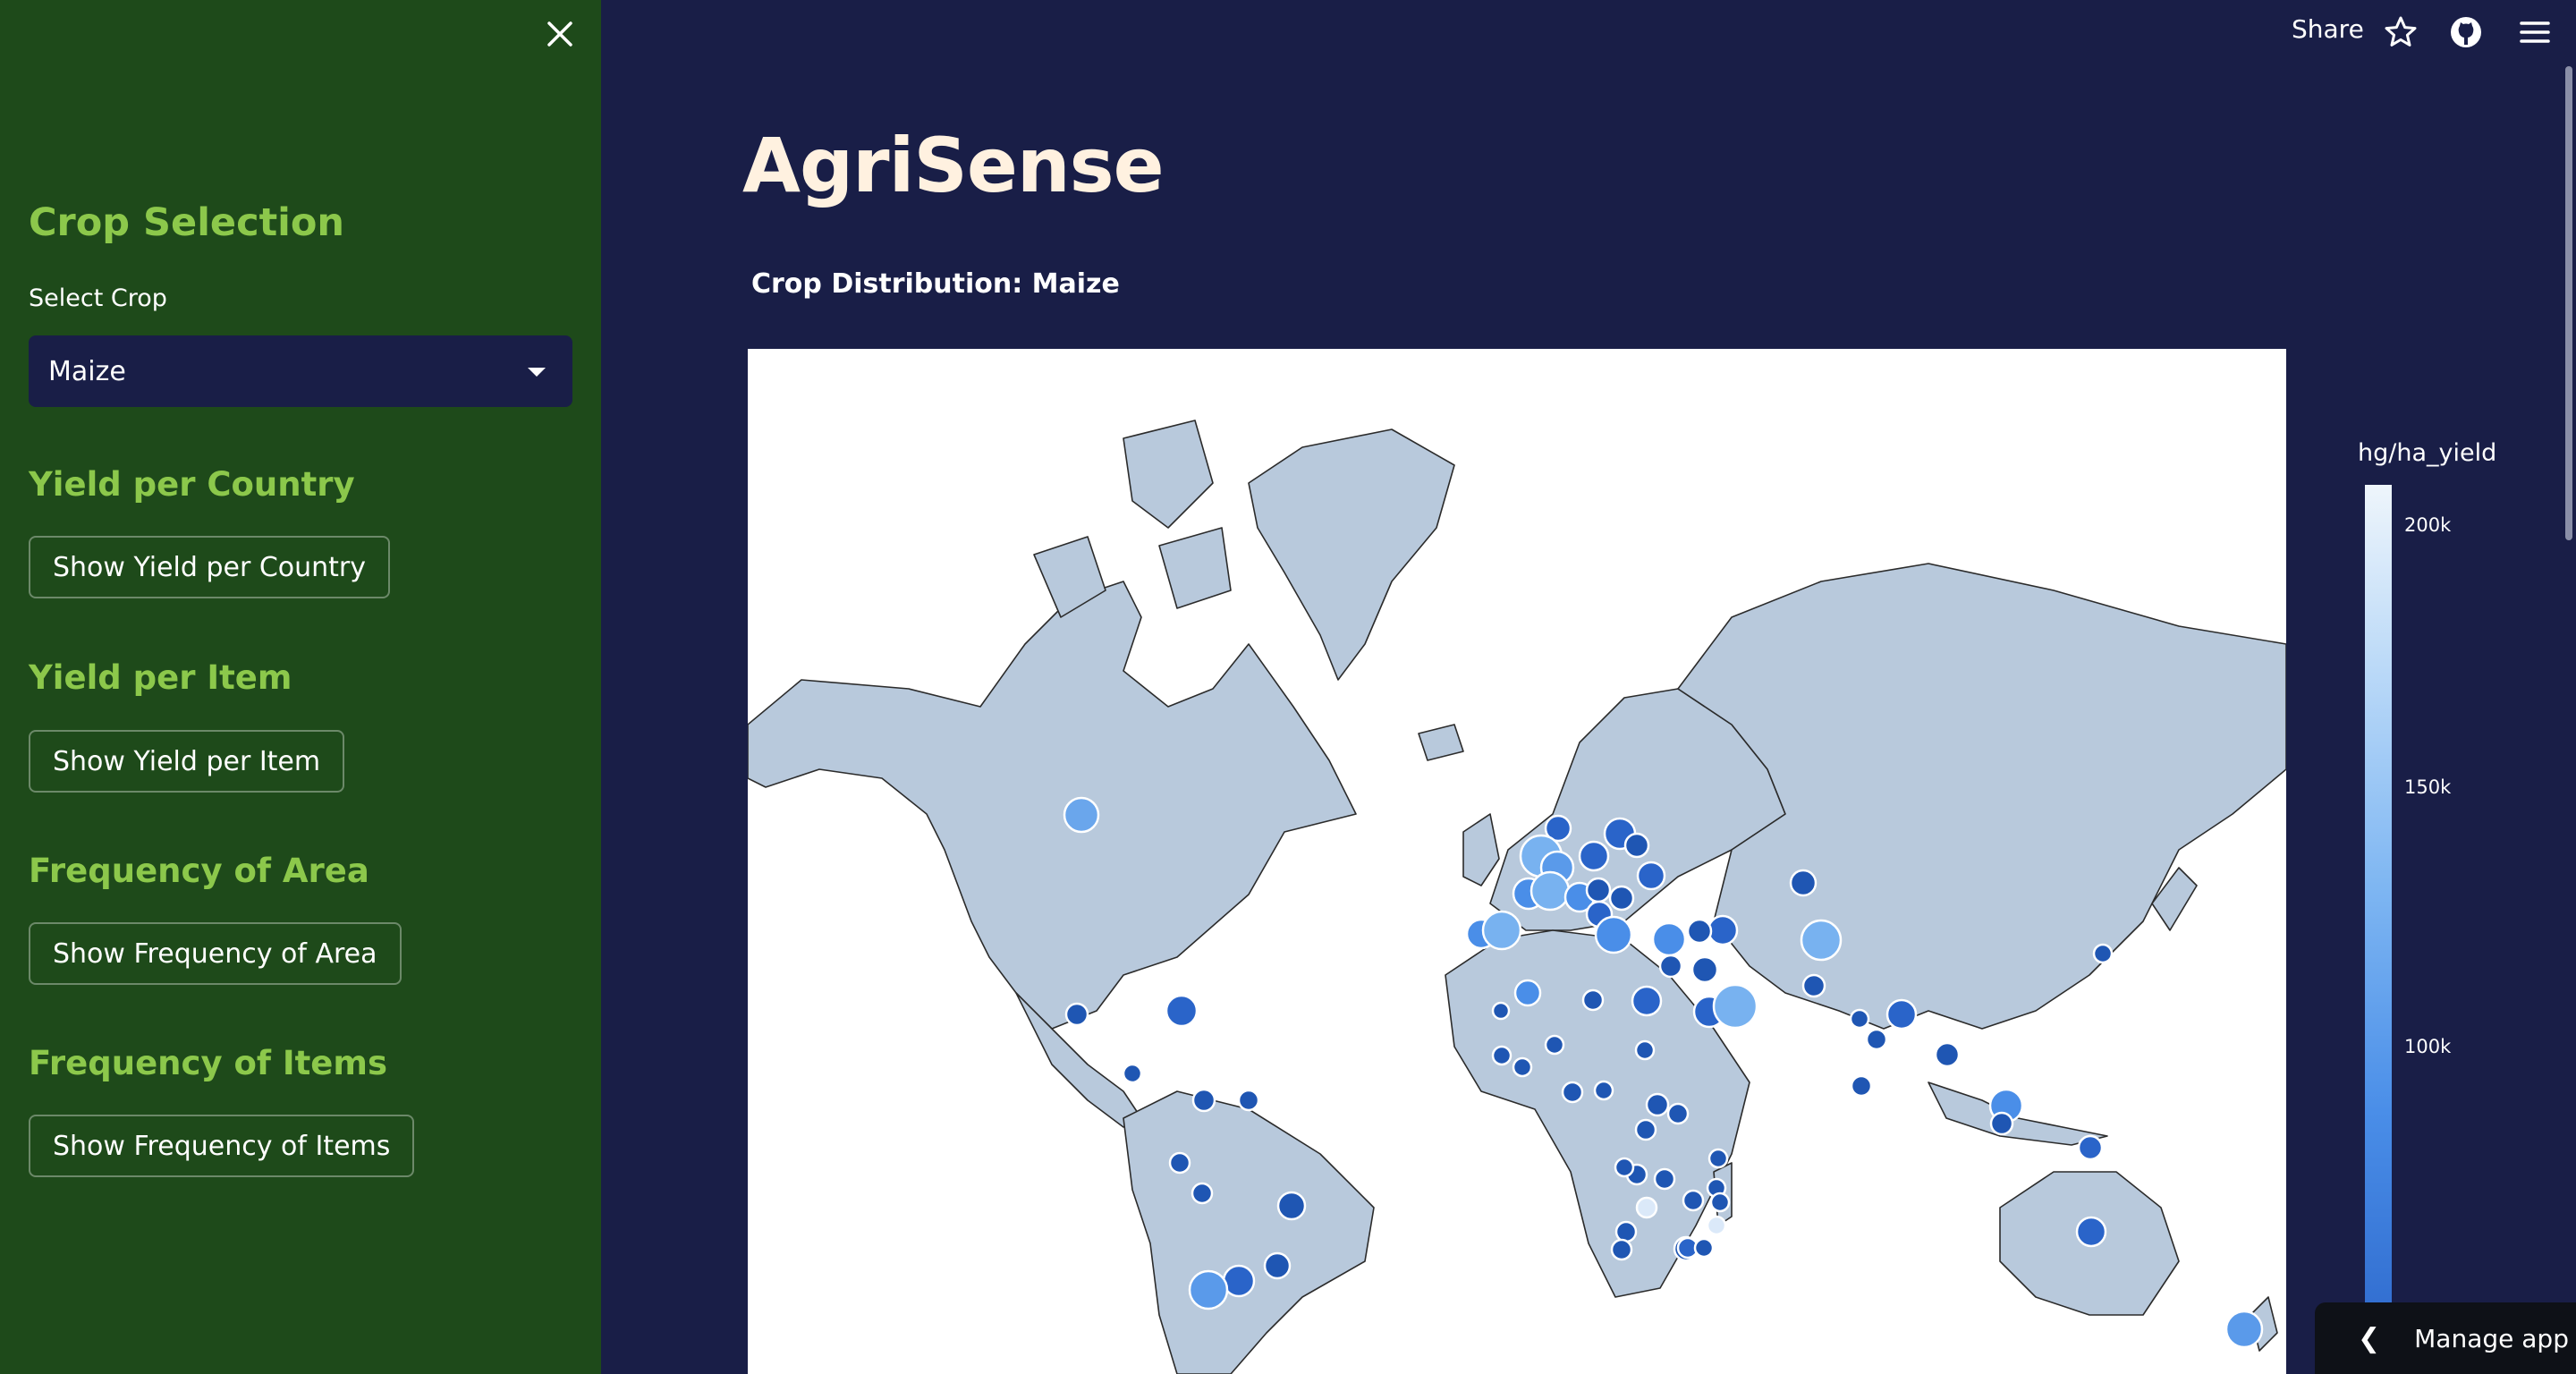  What do you see at coordinates (208, 1063) in the screenshot?
I see `section-heading-frequency-of-items: Frequency of Items` at bounding box center [208, 1063].